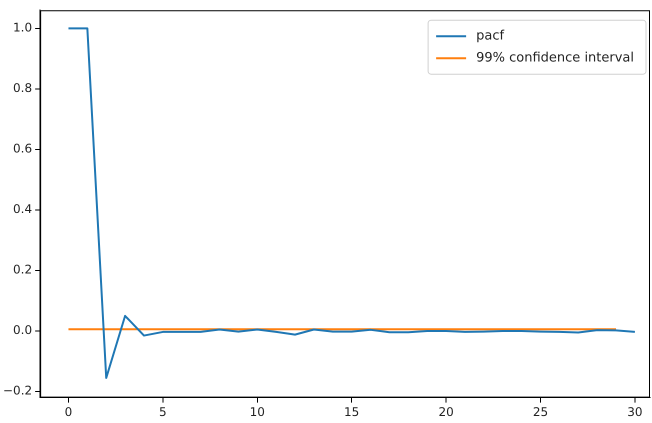 The image size is (652, 423). Describe the element at coordinates (446, 411) in the screenshot. I see `x-tick-label: 20` at that location.